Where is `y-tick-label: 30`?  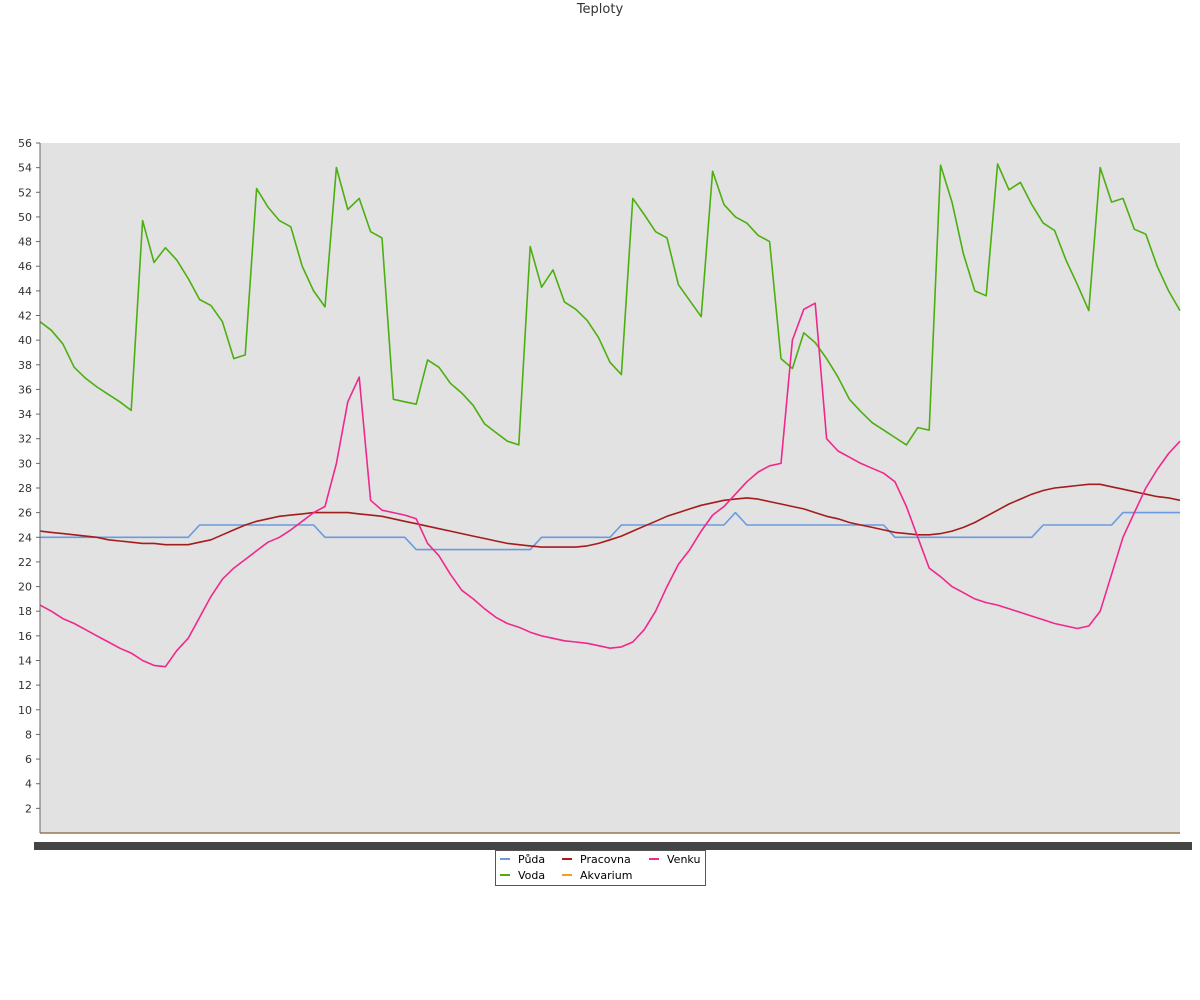 y-tick-label: 30 is located at coordinates (25, 463).